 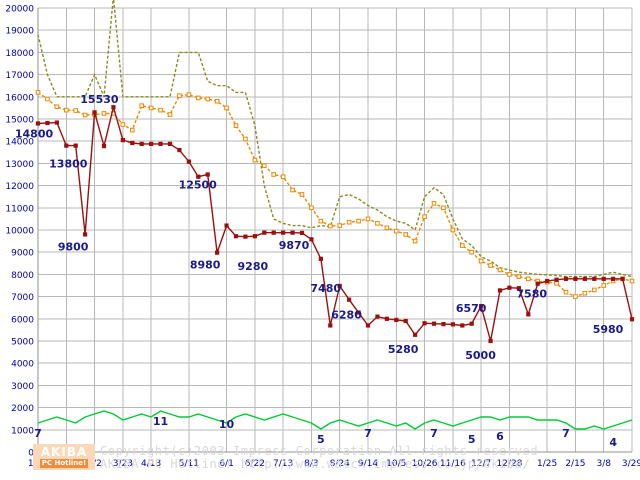 What do you see at coordinates (19, 232) in the screenshot?
I see `y-axis-tick-label: 10000` at bounding box center [19, 232].